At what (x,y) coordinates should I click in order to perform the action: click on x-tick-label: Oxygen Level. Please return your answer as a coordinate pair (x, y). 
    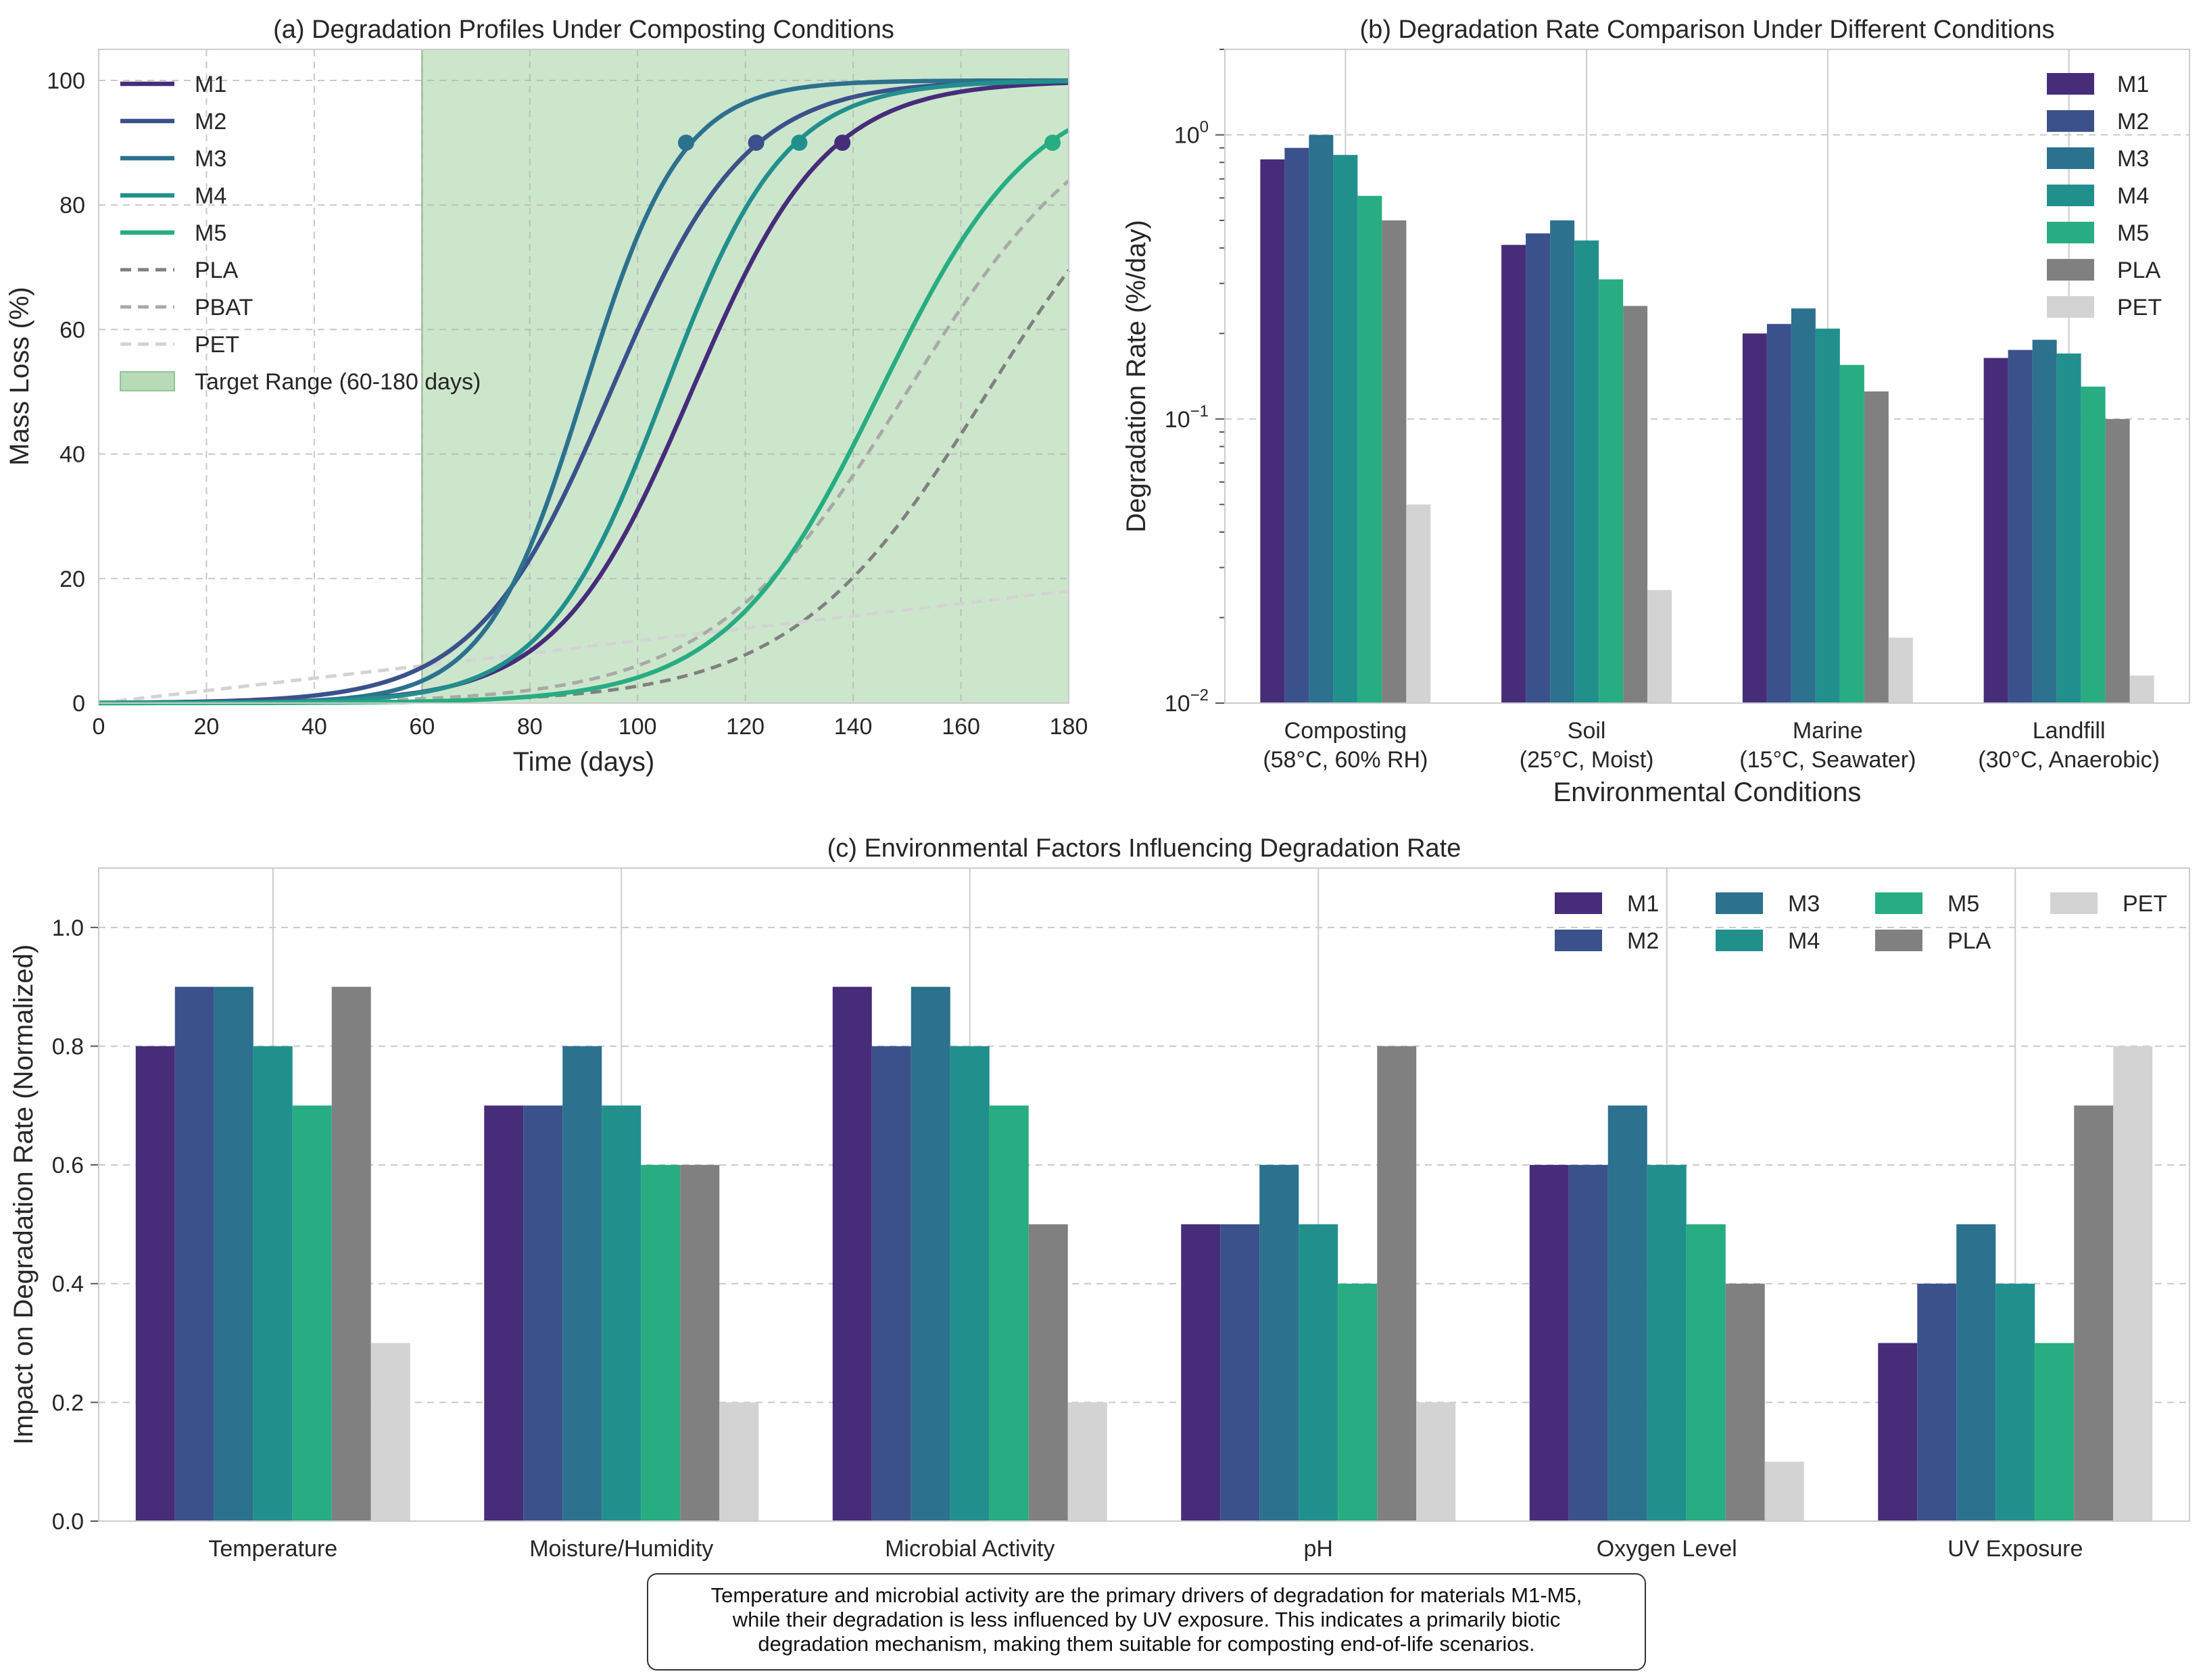
    Looking at the image, I should click on (1667, 1549).